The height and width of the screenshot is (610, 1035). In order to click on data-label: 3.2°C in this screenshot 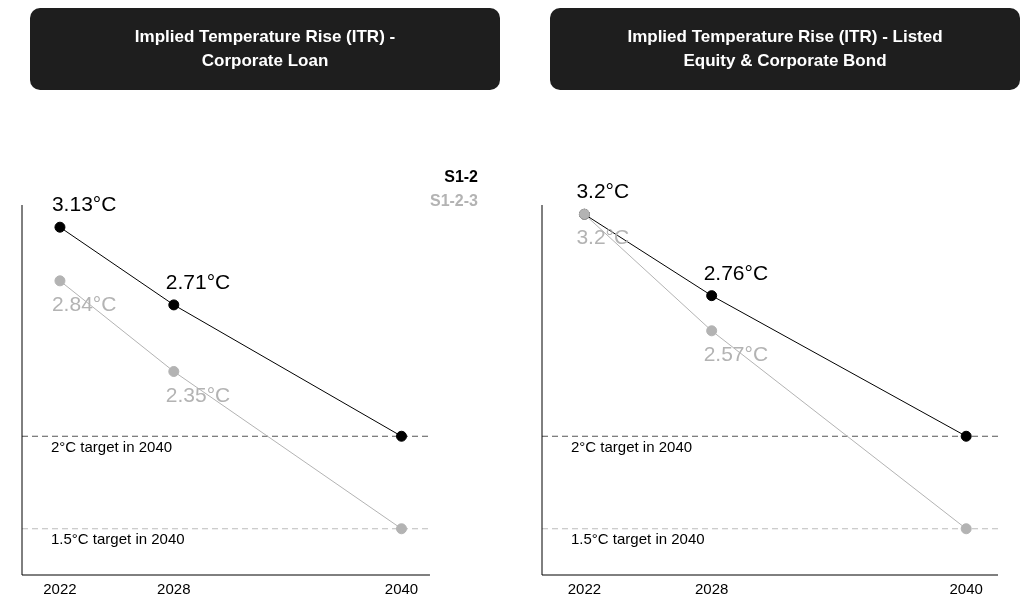, I will do `click(603, 191)`.